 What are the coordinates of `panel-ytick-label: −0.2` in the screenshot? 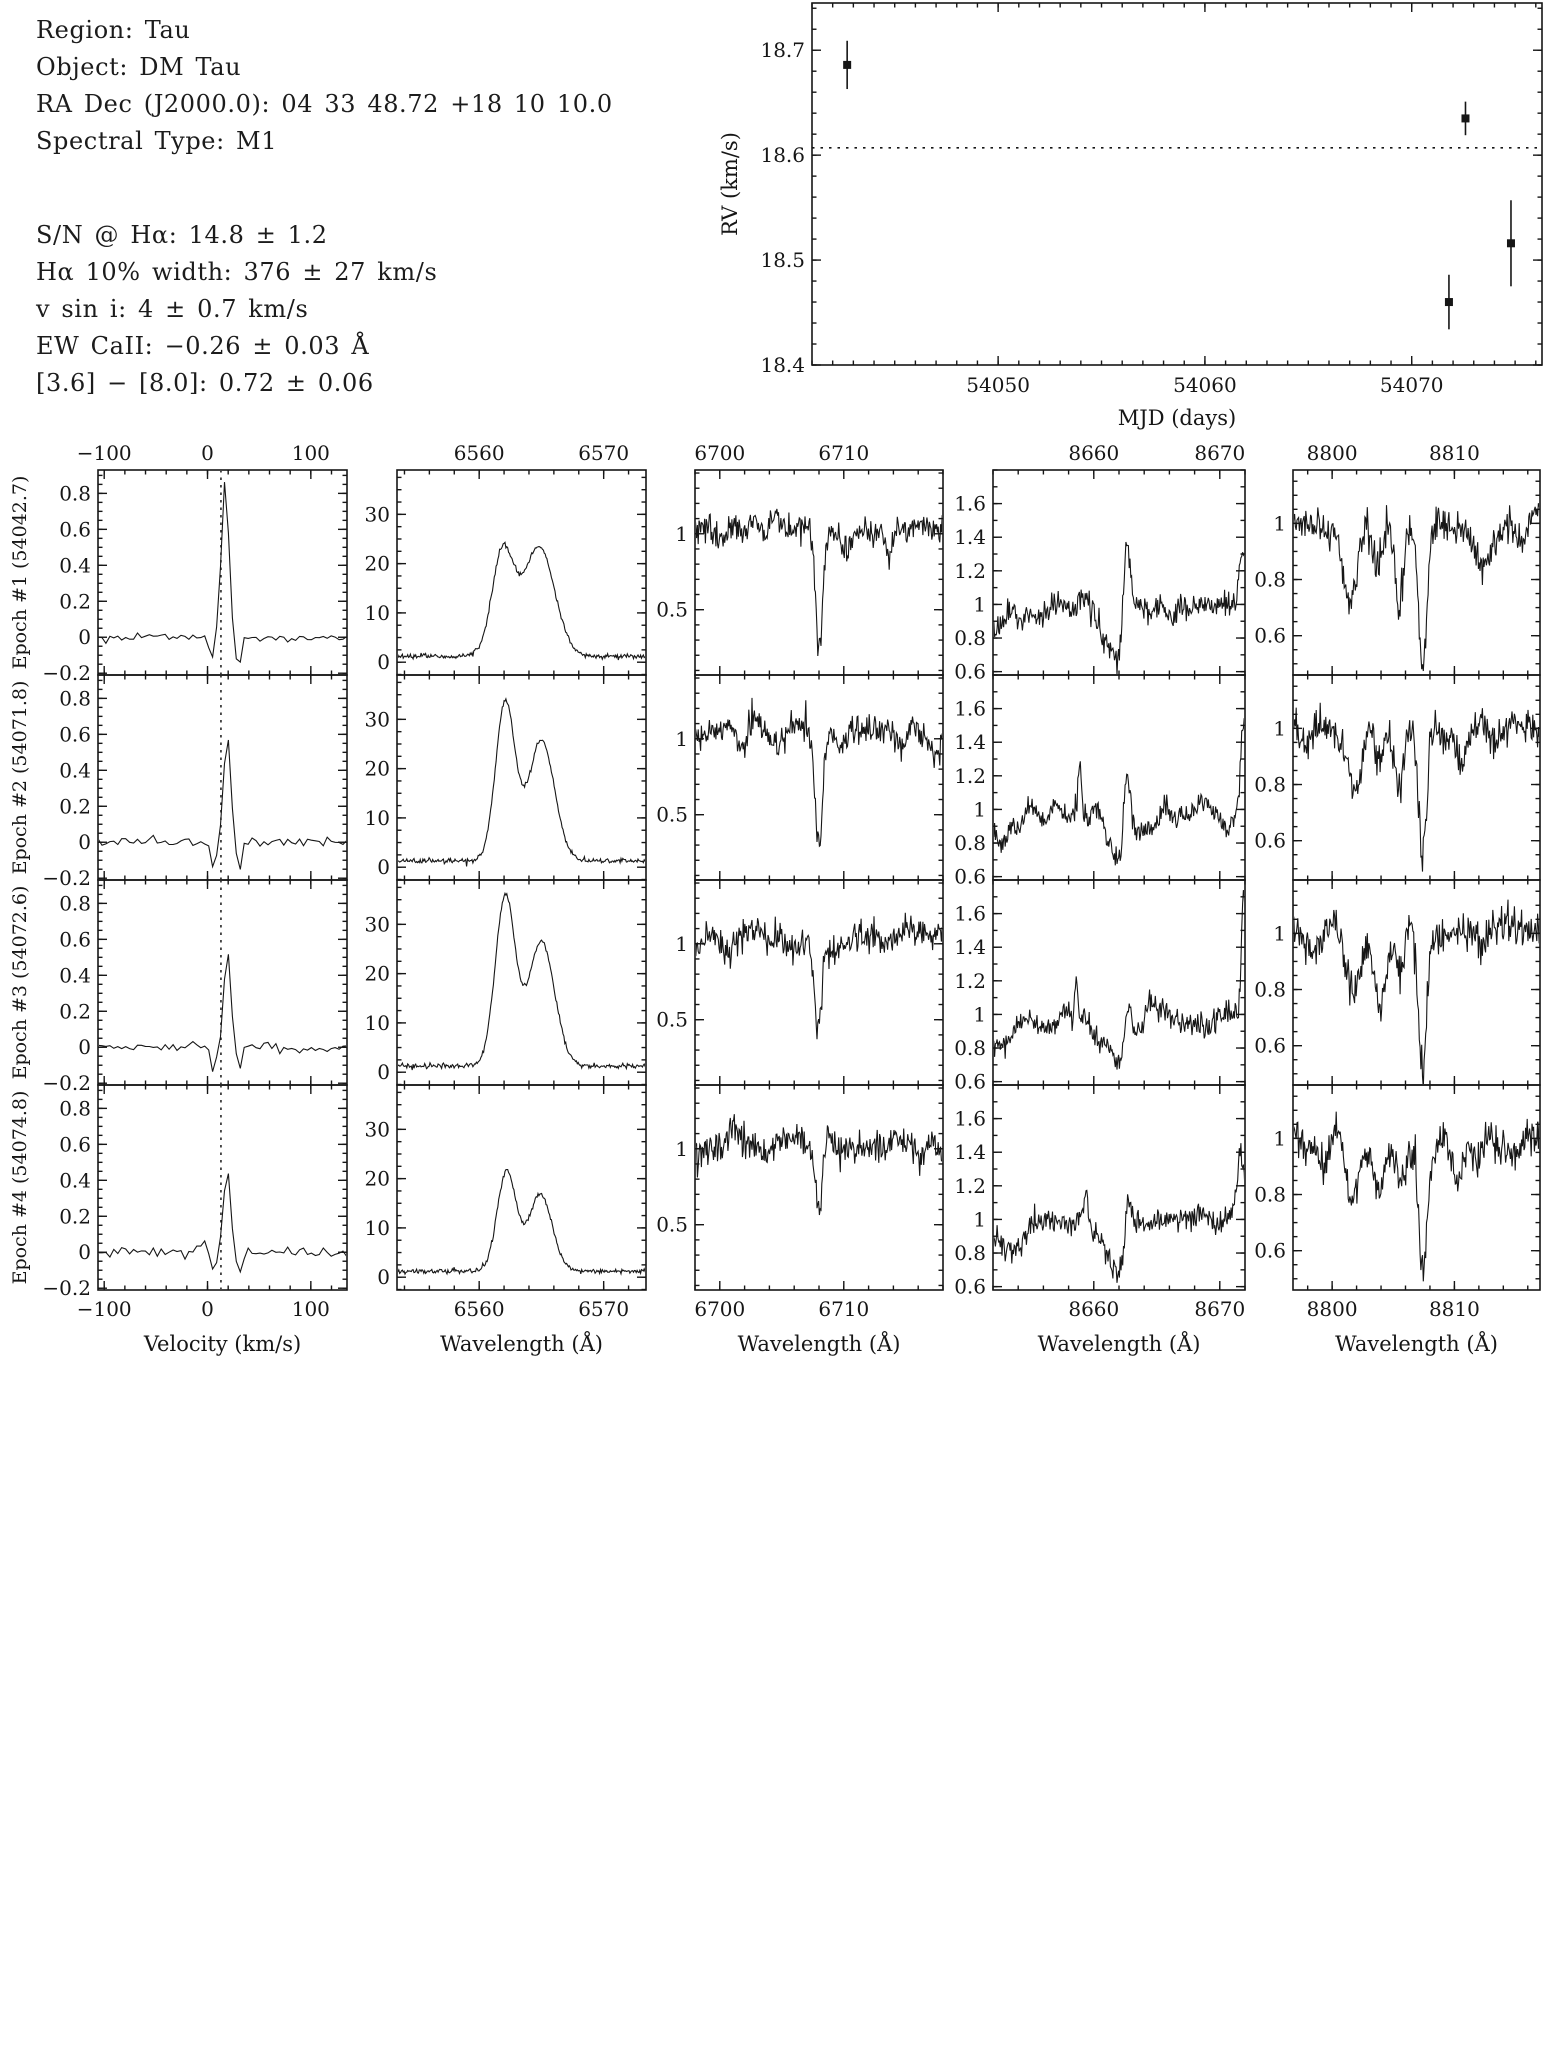 It's located at (66, 878).